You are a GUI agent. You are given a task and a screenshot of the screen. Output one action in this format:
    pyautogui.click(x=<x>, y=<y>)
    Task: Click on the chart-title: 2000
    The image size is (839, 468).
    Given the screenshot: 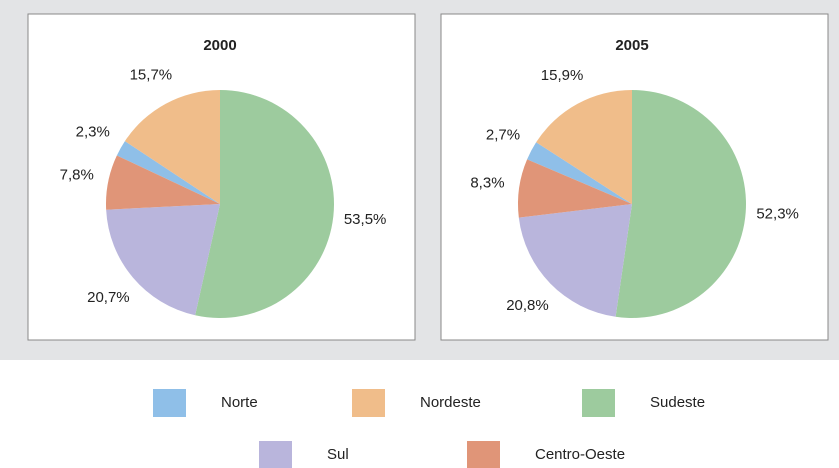 What is the action you would take?
    pyautogui.click(x=219, y=45)
    